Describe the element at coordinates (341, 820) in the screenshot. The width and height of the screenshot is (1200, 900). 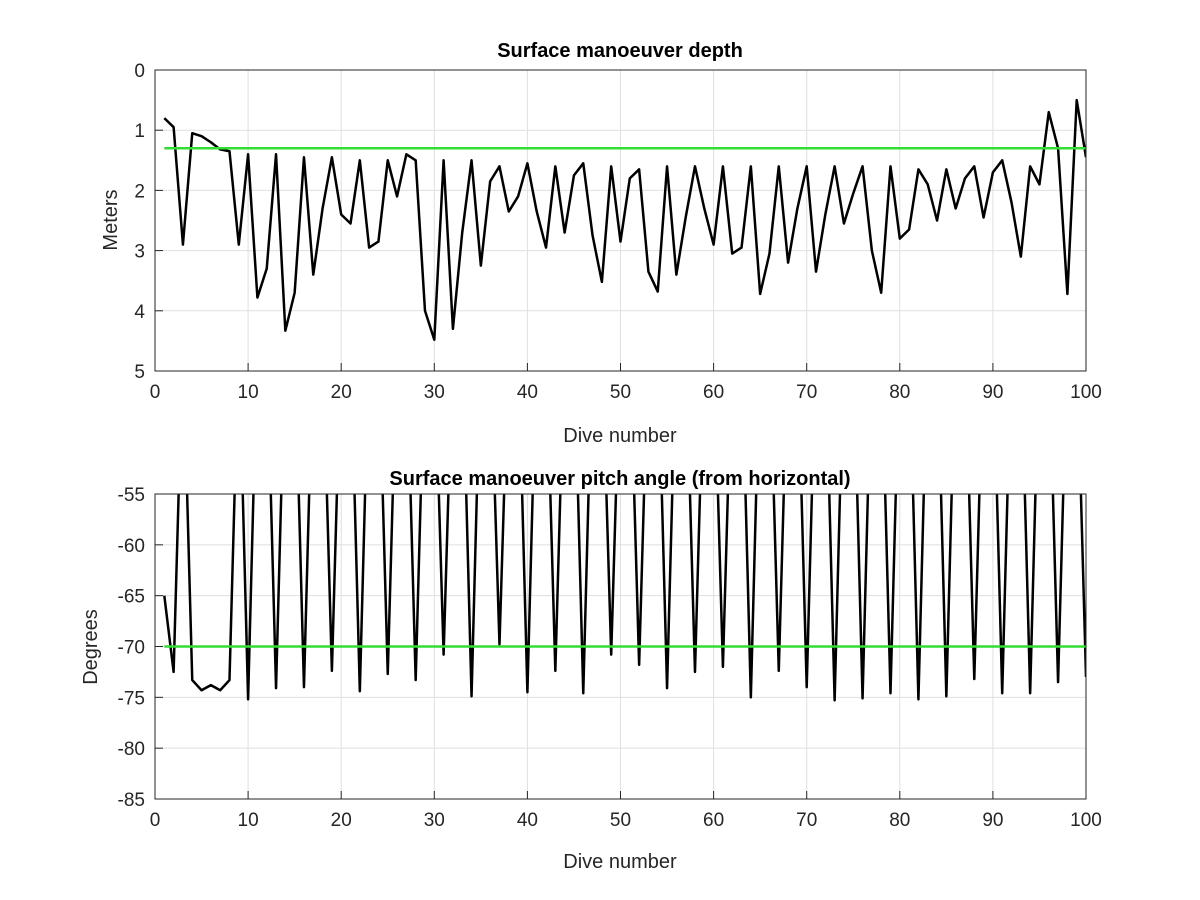
I see `pitch-x-tick-label: 20` at that location.